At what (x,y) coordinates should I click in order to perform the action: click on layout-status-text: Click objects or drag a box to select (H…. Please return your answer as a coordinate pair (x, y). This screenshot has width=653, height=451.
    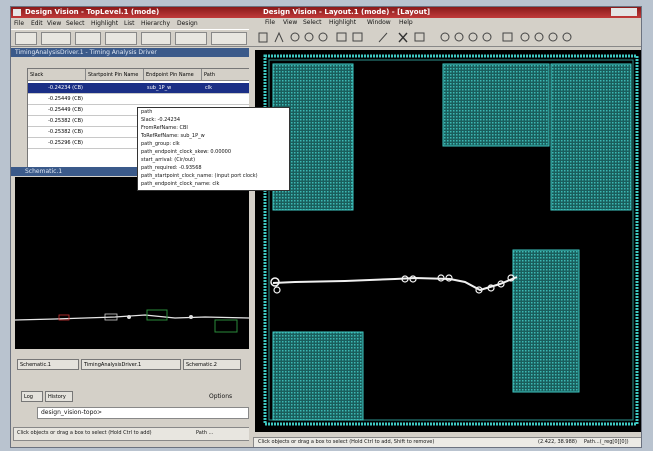
    Looking at the image, I should click on (346, 442).